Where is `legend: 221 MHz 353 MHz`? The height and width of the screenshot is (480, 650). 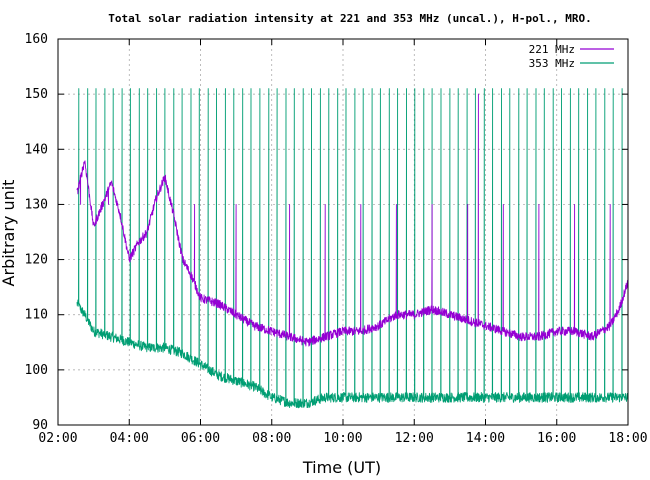 legend: 221 MHz 353 MHz is located at coordinates (571, 56).